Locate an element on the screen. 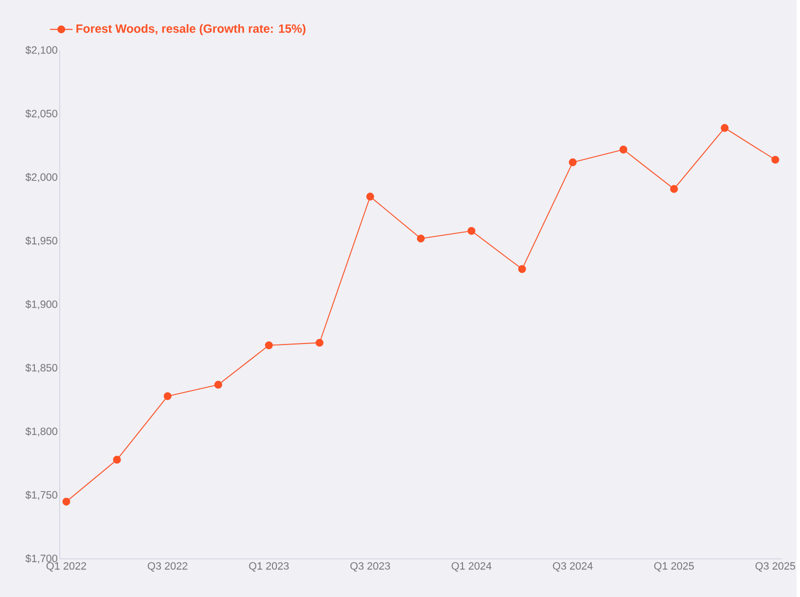 The width and height of the screenshot is (800, 597). y-tick-label: $2,050 is located at coordinates (41, 113).